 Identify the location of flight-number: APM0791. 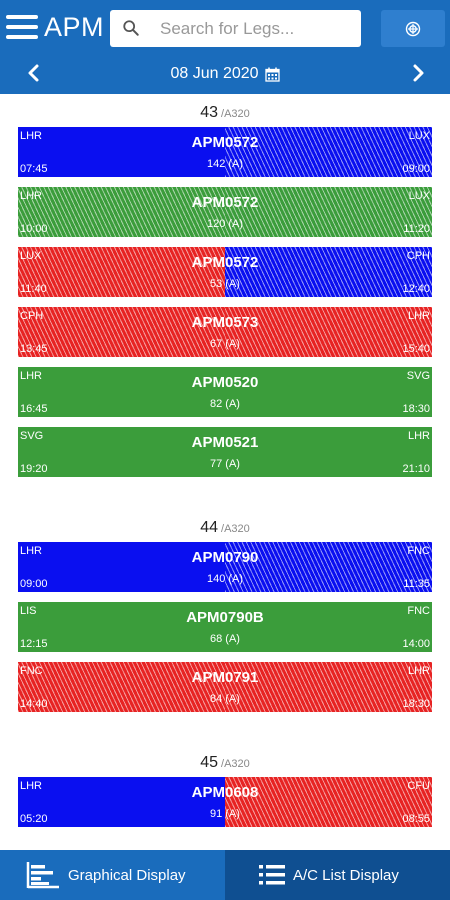
(225, 677).